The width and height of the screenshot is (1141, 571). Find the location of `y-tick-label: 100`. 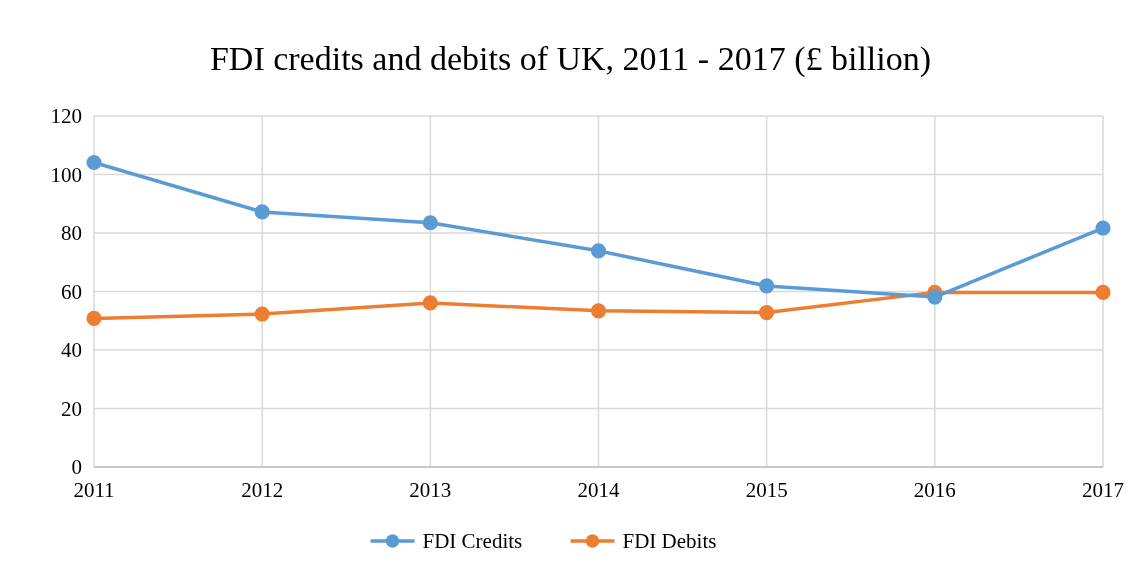

y-tick-label: 100 is located at coordinates (66, 174).